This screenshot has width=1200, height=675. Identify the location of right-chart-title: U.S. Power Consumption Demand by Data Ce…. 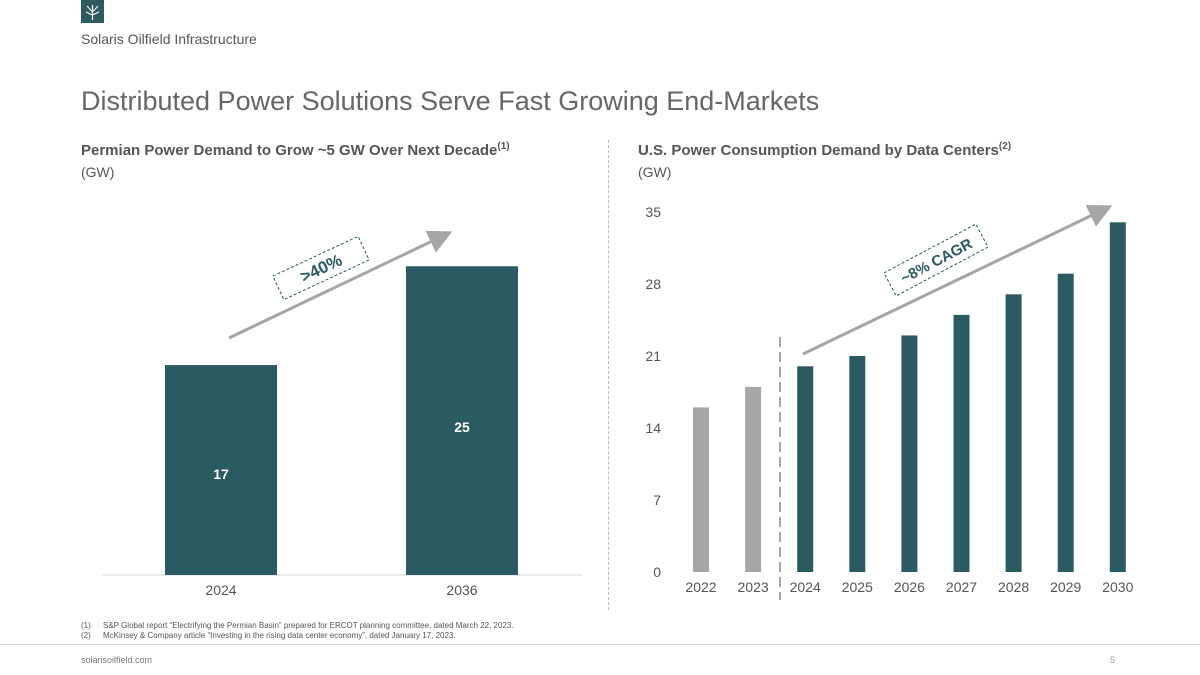
(825, 150).